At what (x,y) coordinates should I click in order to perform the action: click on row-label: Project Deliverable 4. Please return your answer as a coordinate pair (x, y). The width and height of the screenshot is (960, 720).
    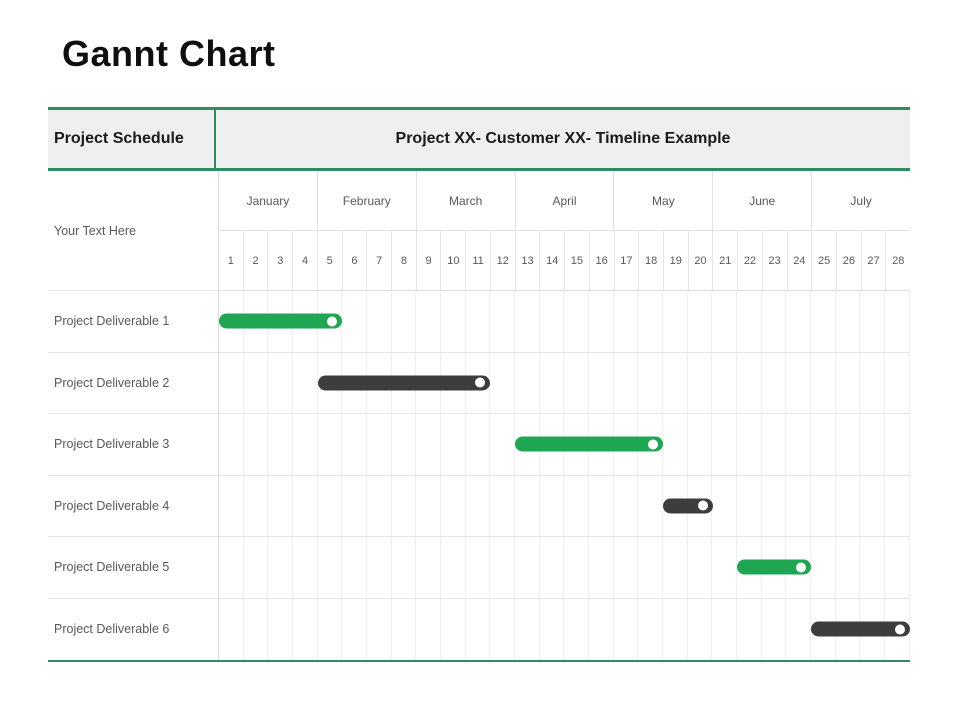
    Looking at the image, I should click on (133, 506).